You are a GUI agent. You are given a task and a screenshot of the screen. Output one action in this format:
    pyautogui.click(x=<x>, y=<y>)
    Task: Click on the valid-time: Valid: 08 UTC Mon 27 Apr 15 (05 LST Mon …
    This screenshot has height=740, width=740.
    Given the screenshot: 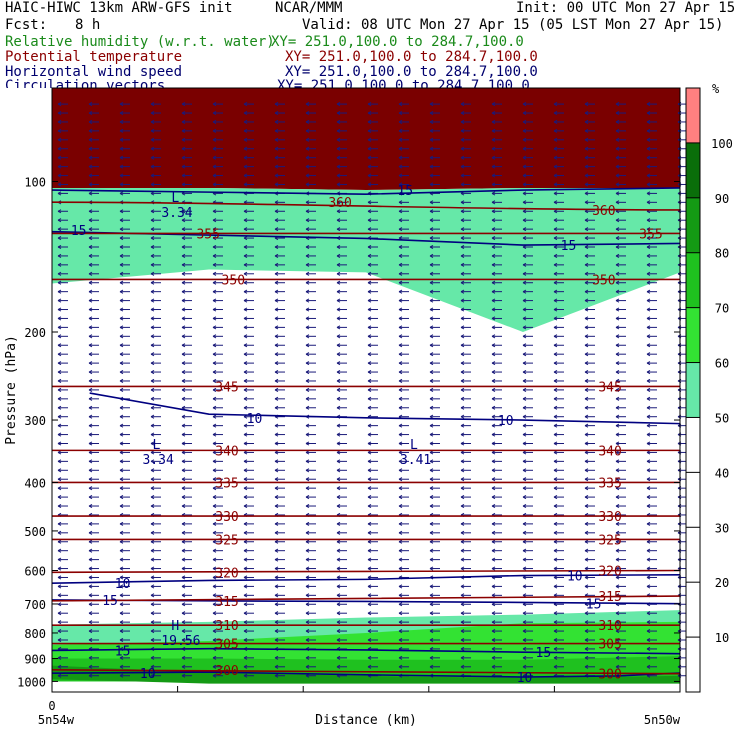 What is the action you would take?
    pyautogui.click(x=513, y=25)
    